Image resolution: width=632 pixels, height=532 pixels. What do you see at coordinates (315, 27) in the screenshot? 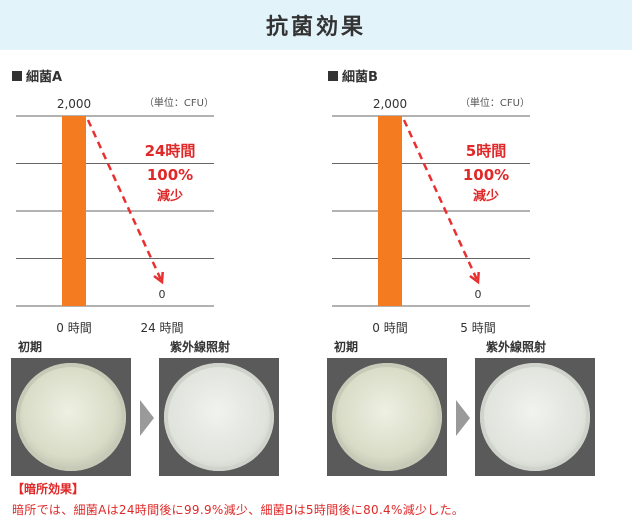
I see `page-title: 抗菌効果` at bounding box center [315, 27].